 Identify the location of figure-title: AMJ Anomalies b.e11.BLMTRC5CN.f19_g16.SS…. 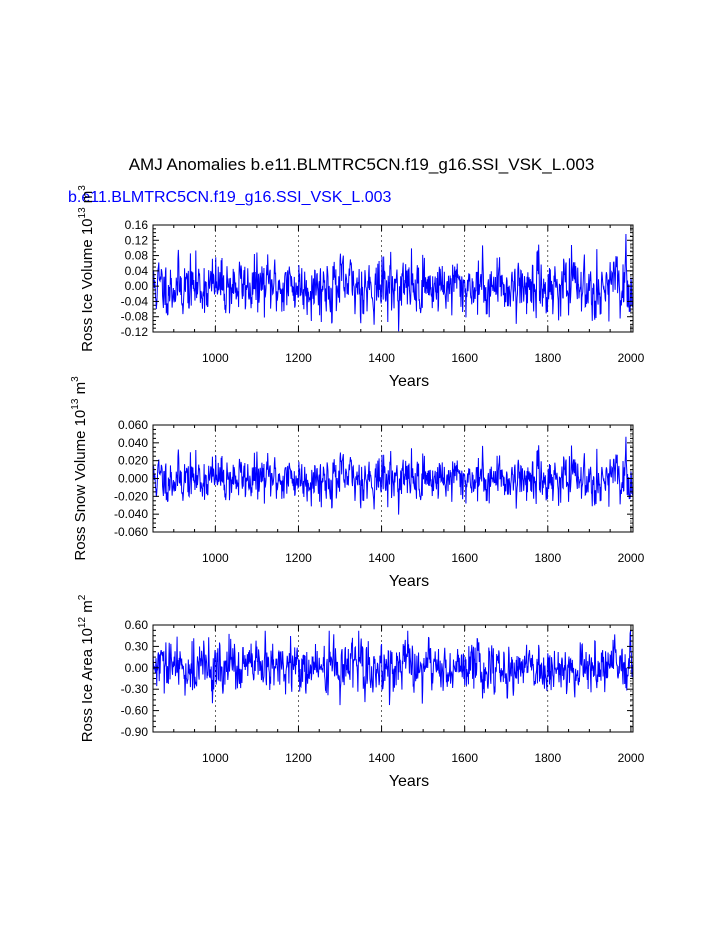
(361, 164).